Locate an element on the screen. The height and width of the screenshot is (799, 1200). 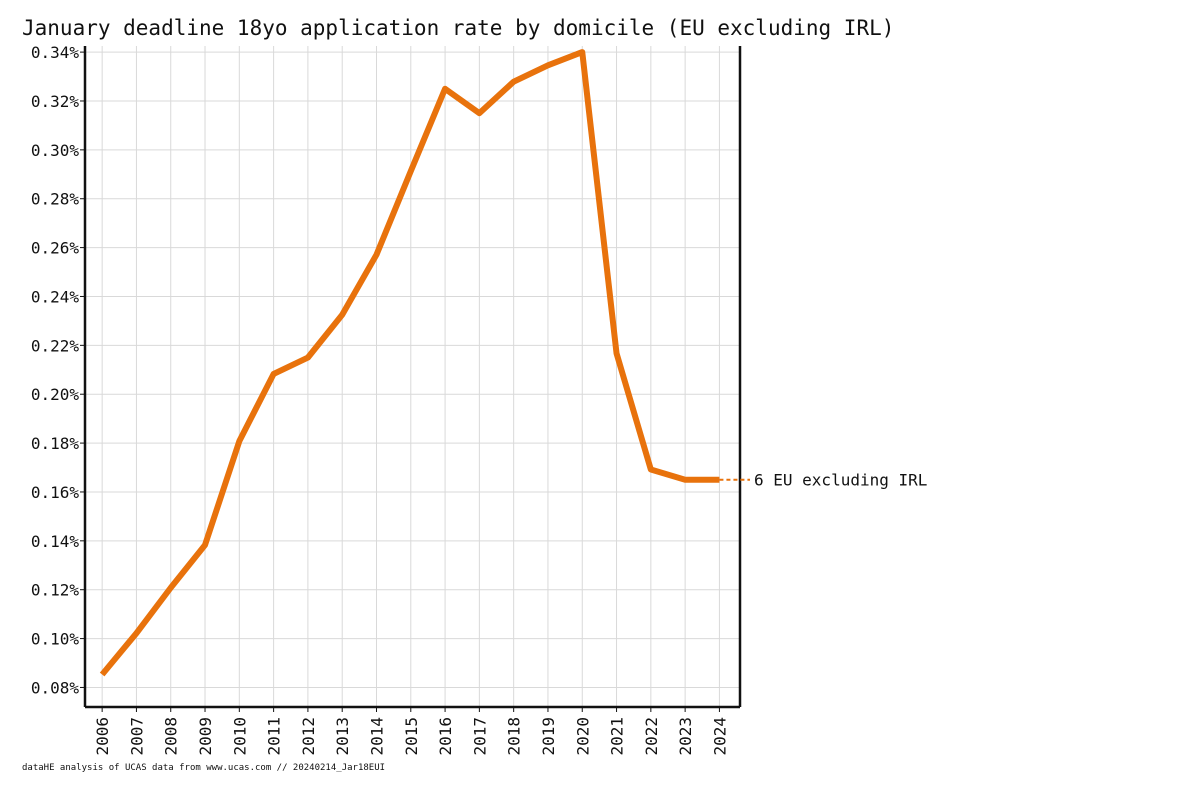
x-tick-label: 2008 is located at coordinates (171, 736).